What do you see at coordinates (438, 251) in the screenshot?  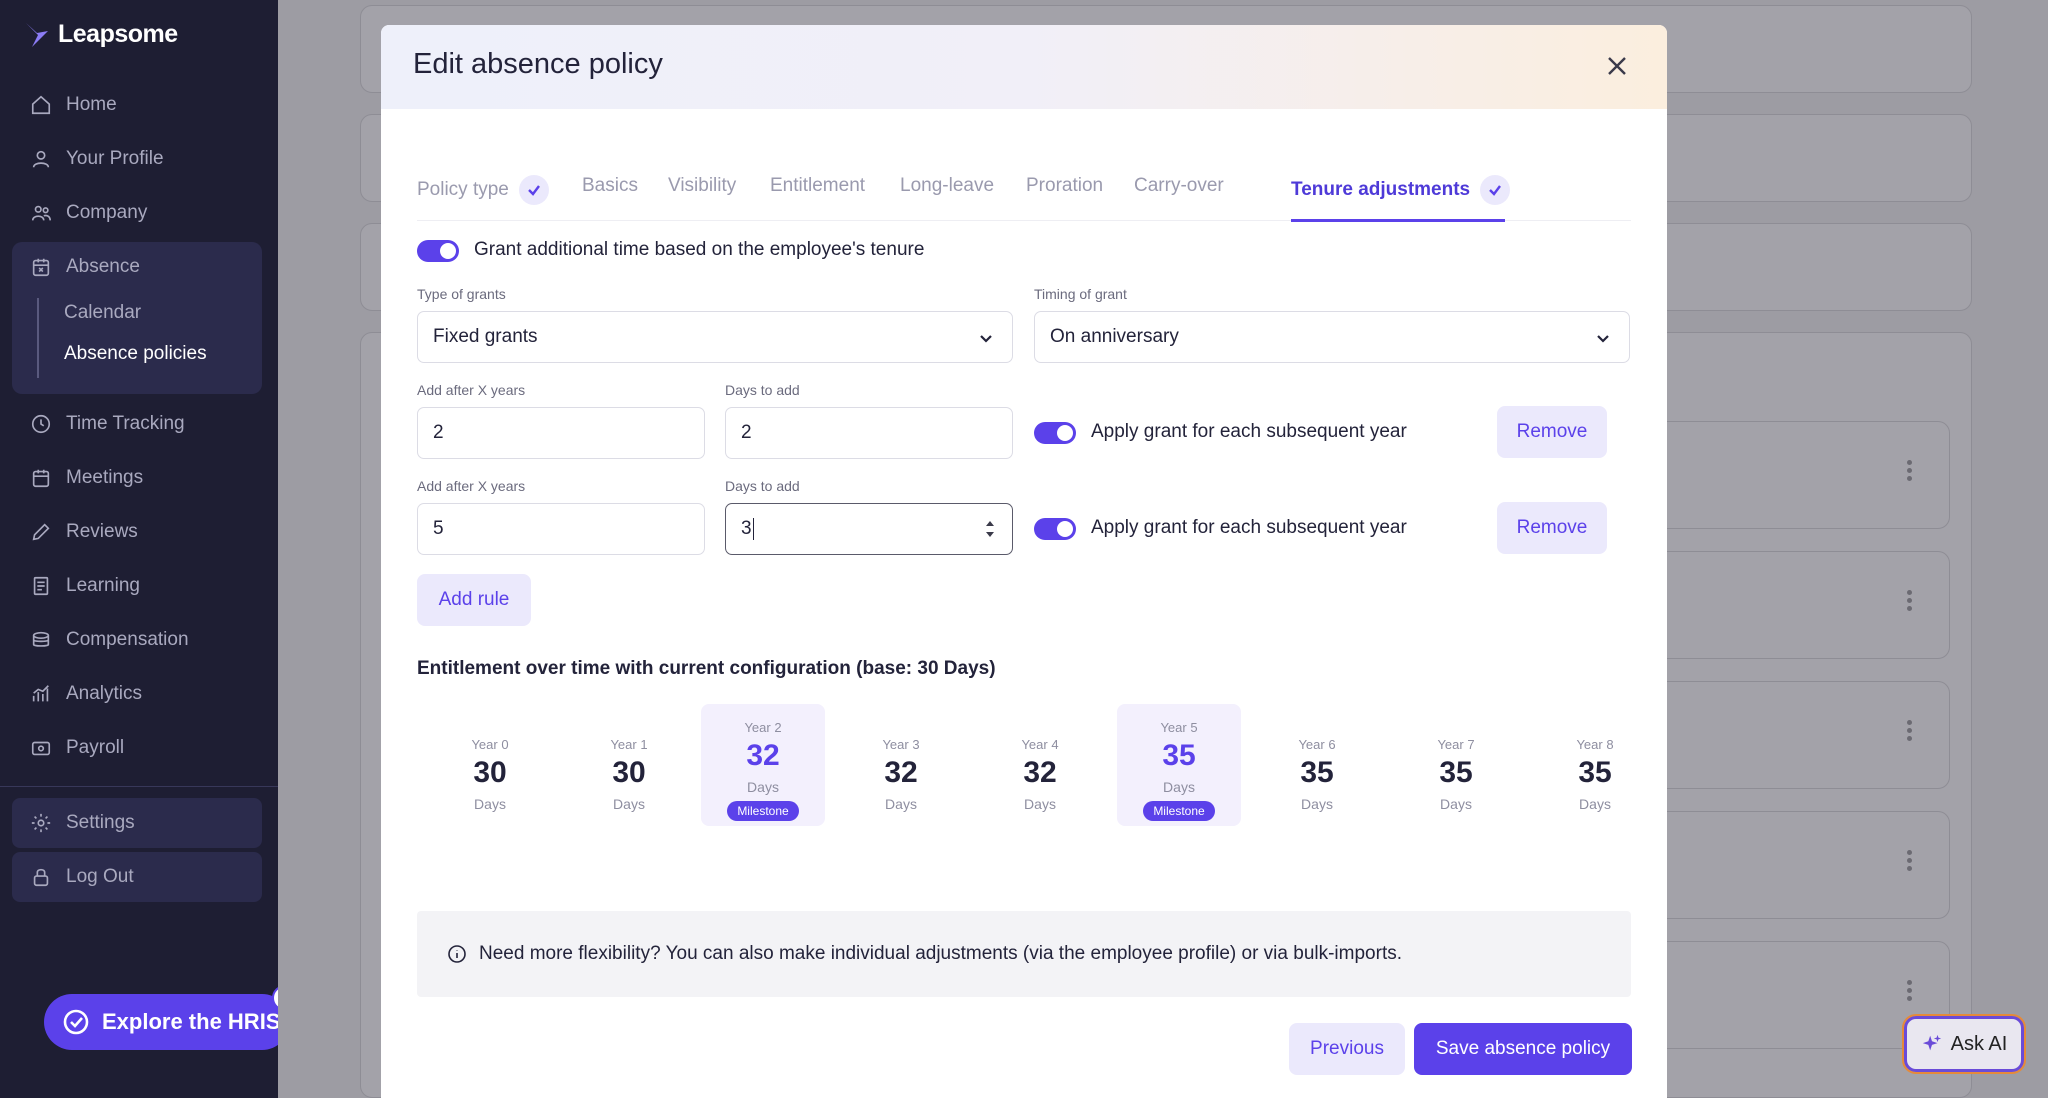 I see `grant-tenure-toggle` at bounding box center [438, 251].